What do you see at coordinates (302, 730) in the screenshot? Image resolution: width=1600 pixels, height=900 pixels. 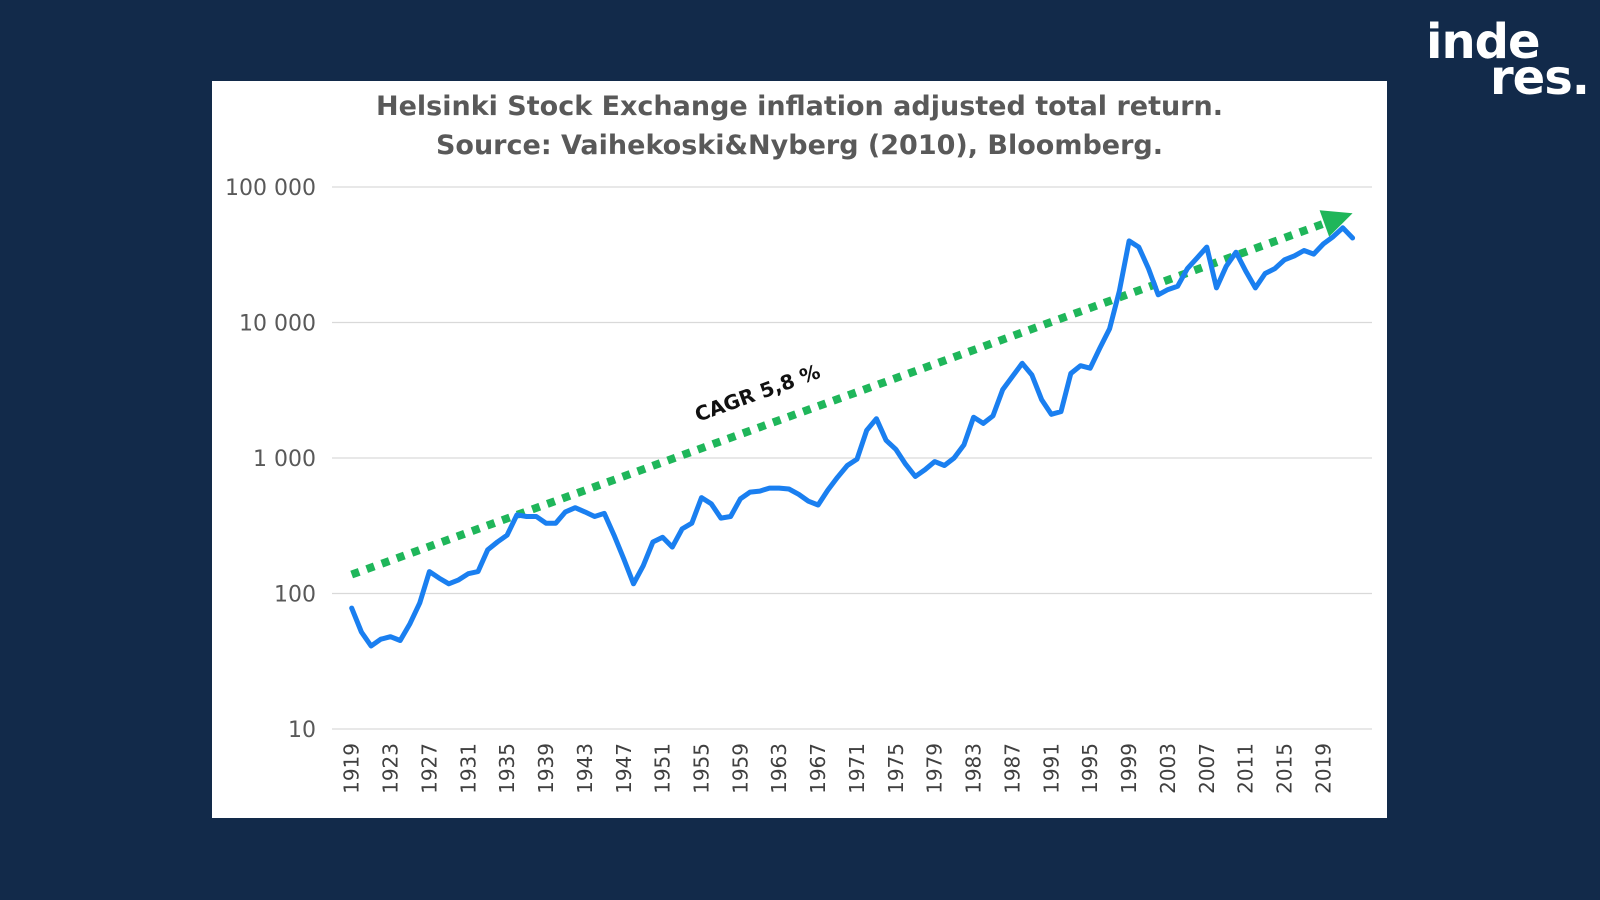 I see `y-tick-label: 10` at bounding box center [302, 730].